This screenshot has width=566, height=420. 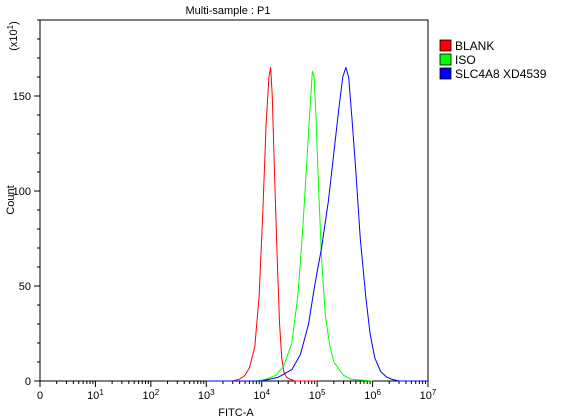 What do you see at coordinates (25, 287) in the screenshot?
I see `y-tick-label: 50` at bounding box center [25, 287].